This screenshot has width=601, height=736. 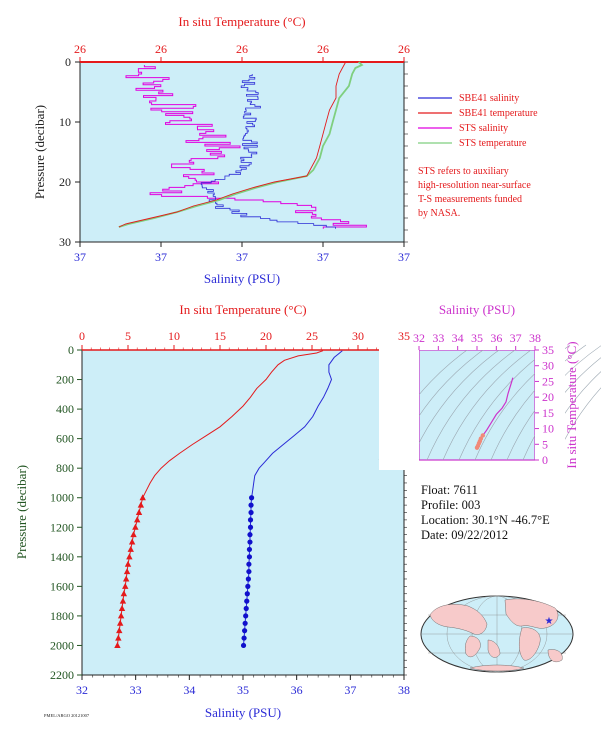 I want to click on legend-label-sbe41-temperature: SBE41 temperature, so click(x=498, y=113).